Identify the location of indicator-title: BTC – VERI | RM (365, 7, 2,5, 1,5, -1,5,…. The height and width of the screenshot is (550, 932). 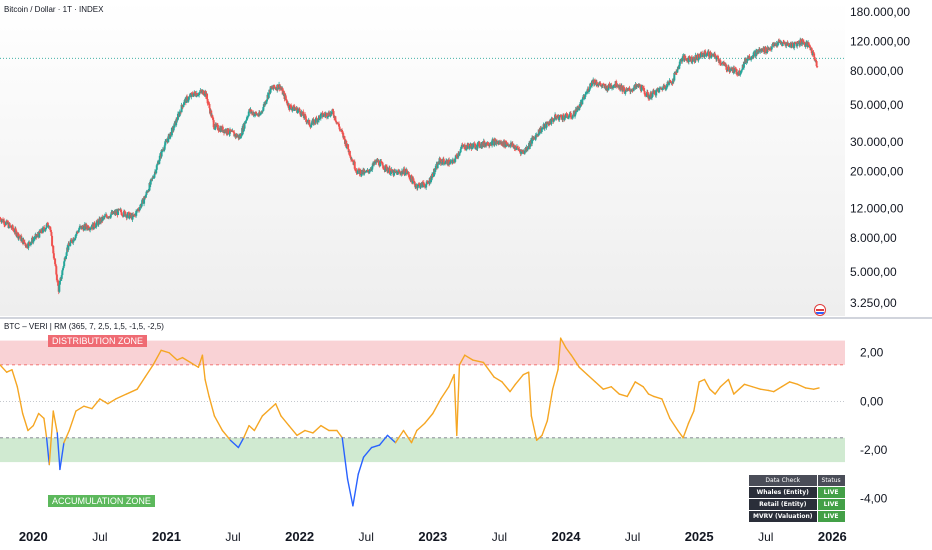
(84, 326).